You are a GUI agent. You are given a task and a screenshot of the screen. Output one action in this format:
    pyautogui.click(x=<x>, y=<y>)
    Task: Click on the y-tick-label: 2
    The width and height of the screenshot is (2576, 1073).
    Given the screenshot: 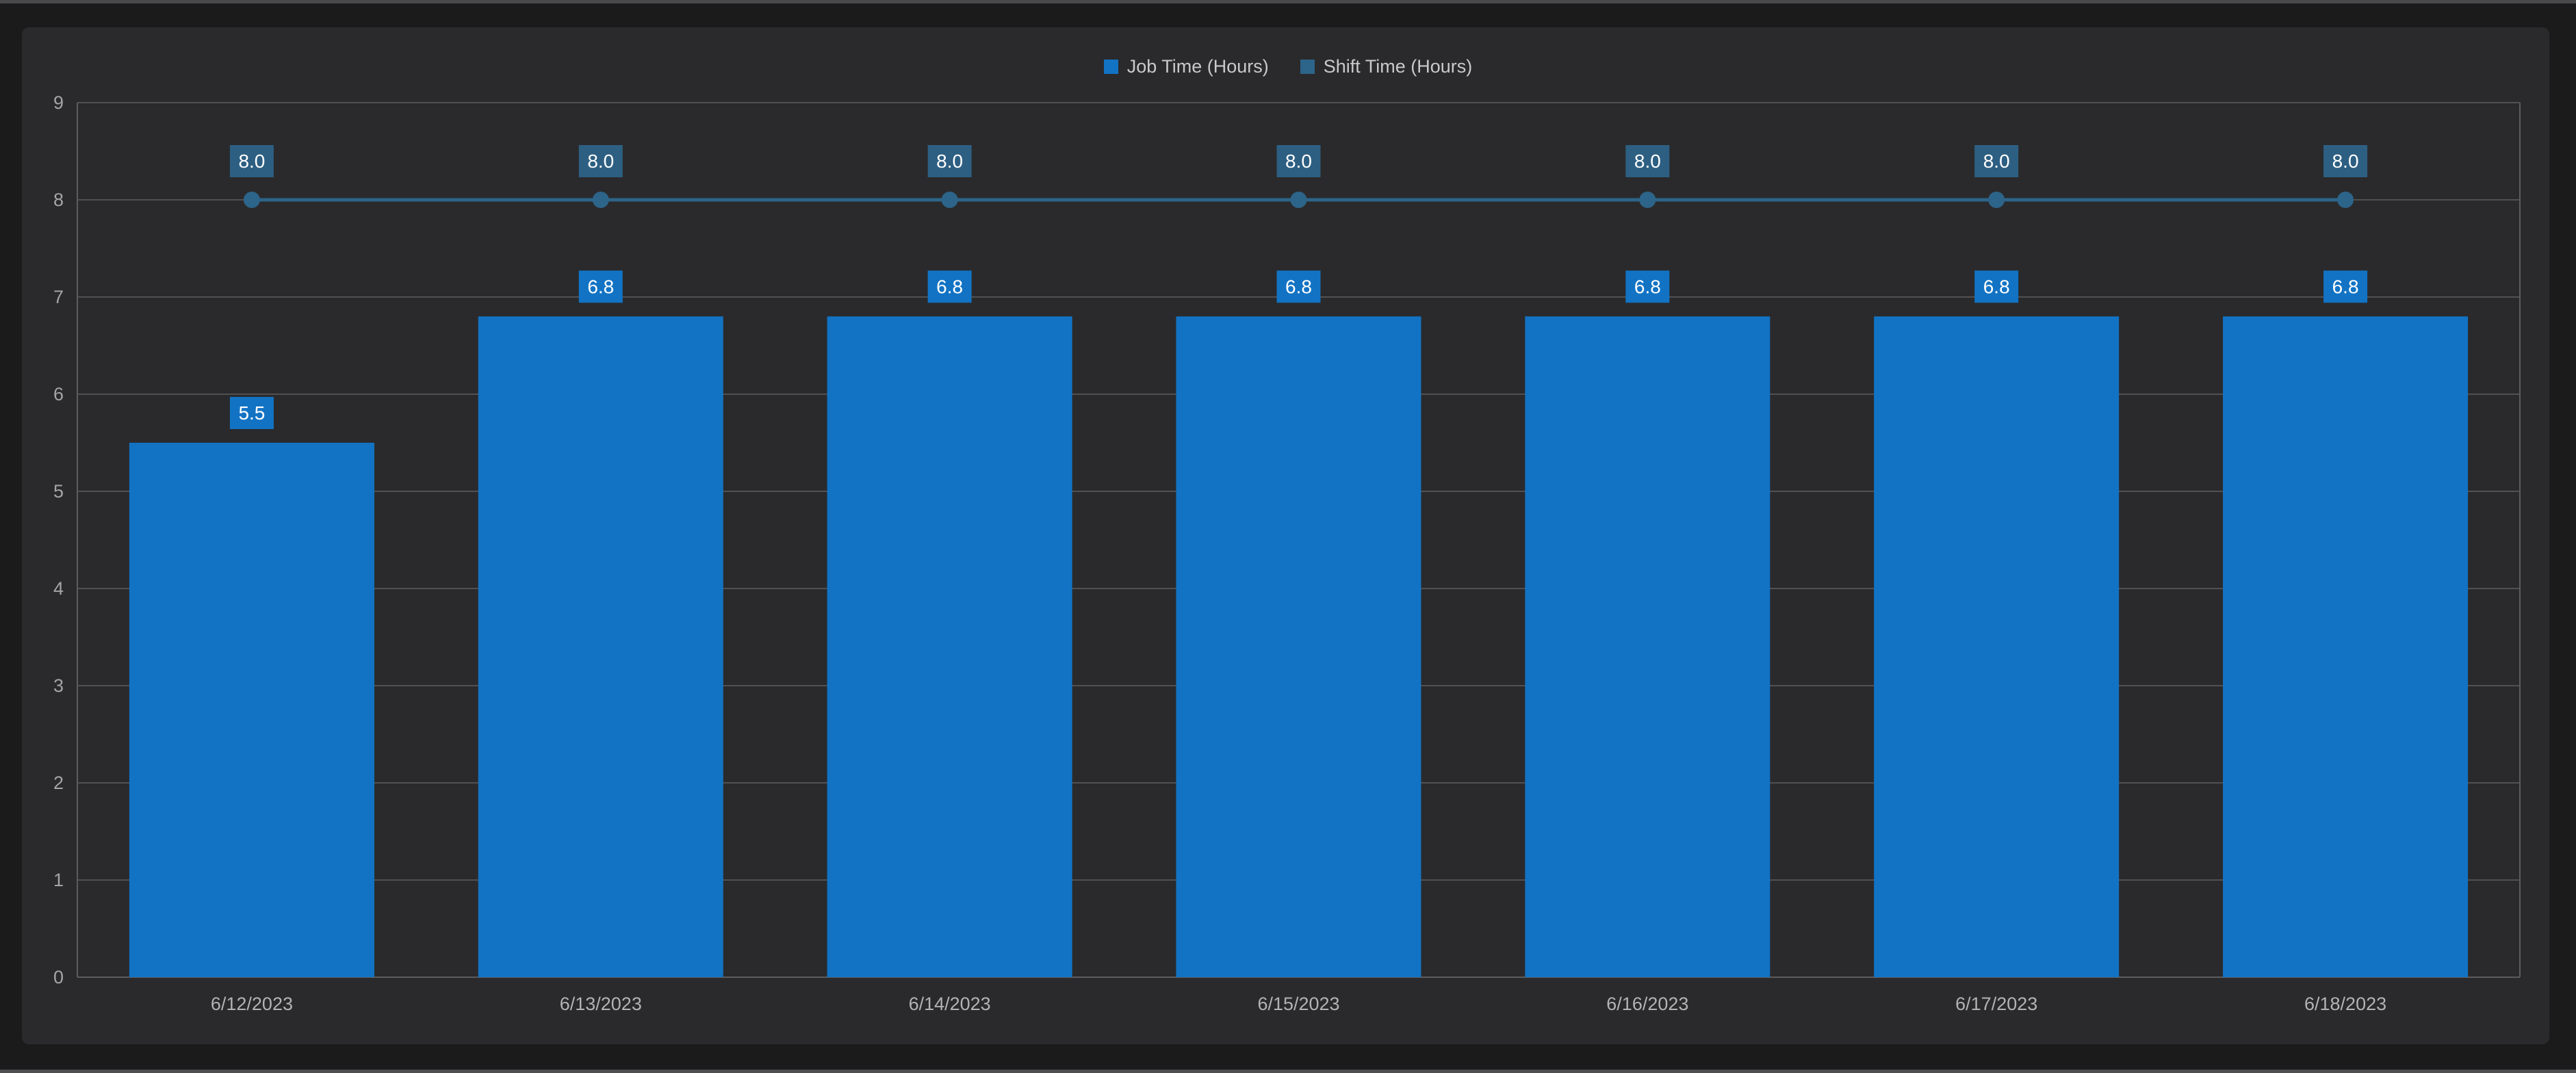 What is the action you would take?
    pyautogui.click(x=58, y=783)
    